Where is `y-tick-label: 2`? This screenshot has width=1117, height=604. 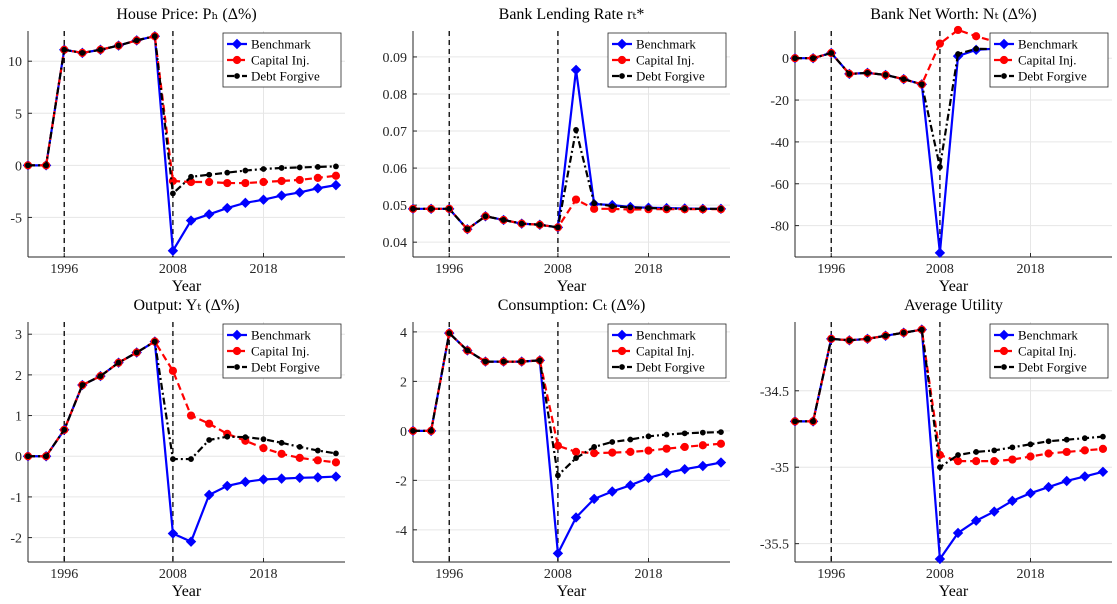
y-tick-label: 2 is located at coordinates (18, 376).